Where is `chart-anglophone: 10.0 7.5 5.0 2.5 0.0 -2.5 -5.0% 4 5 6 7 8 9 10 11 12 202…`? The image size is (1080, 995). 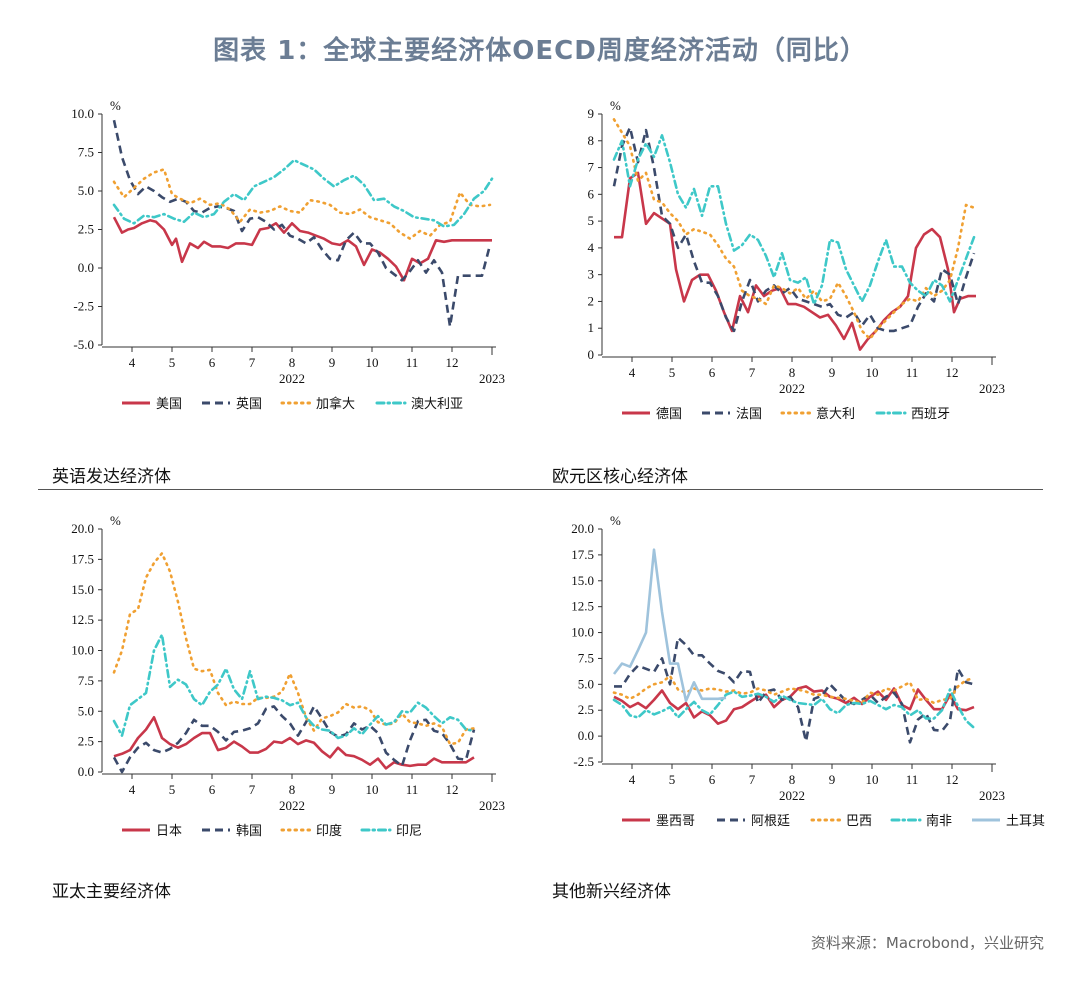
chart-anglophone: 10.0 7.5 5.0 2.5 0.0 -2.5 -5.0% 4 5 6 7 8 9 10 11 12 202… is located at coordinates (288, 255).